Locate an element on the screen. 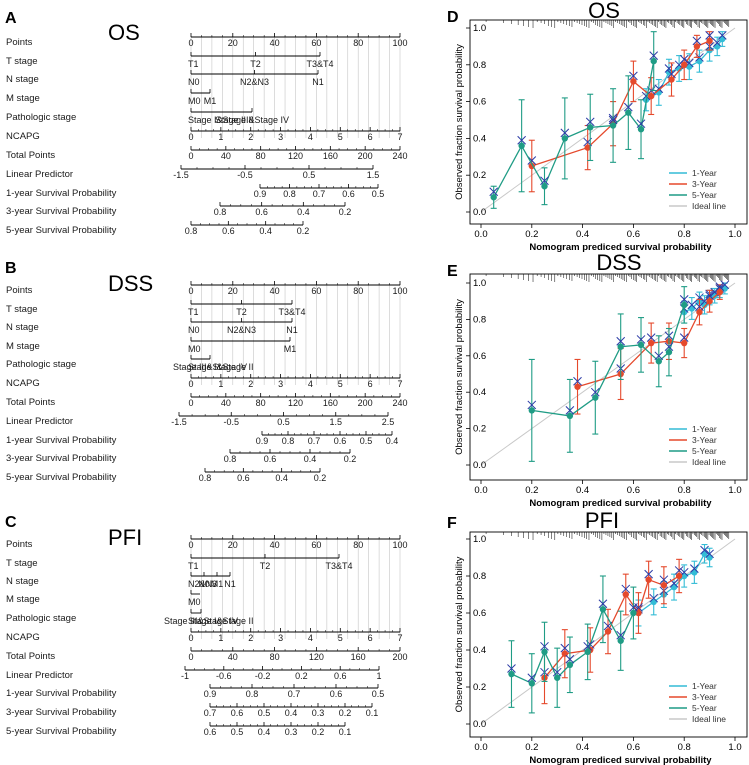 Image resolution: width=749 pixels, height=765 pixels. tick-label: -1 is located at coordinates (185, 676).